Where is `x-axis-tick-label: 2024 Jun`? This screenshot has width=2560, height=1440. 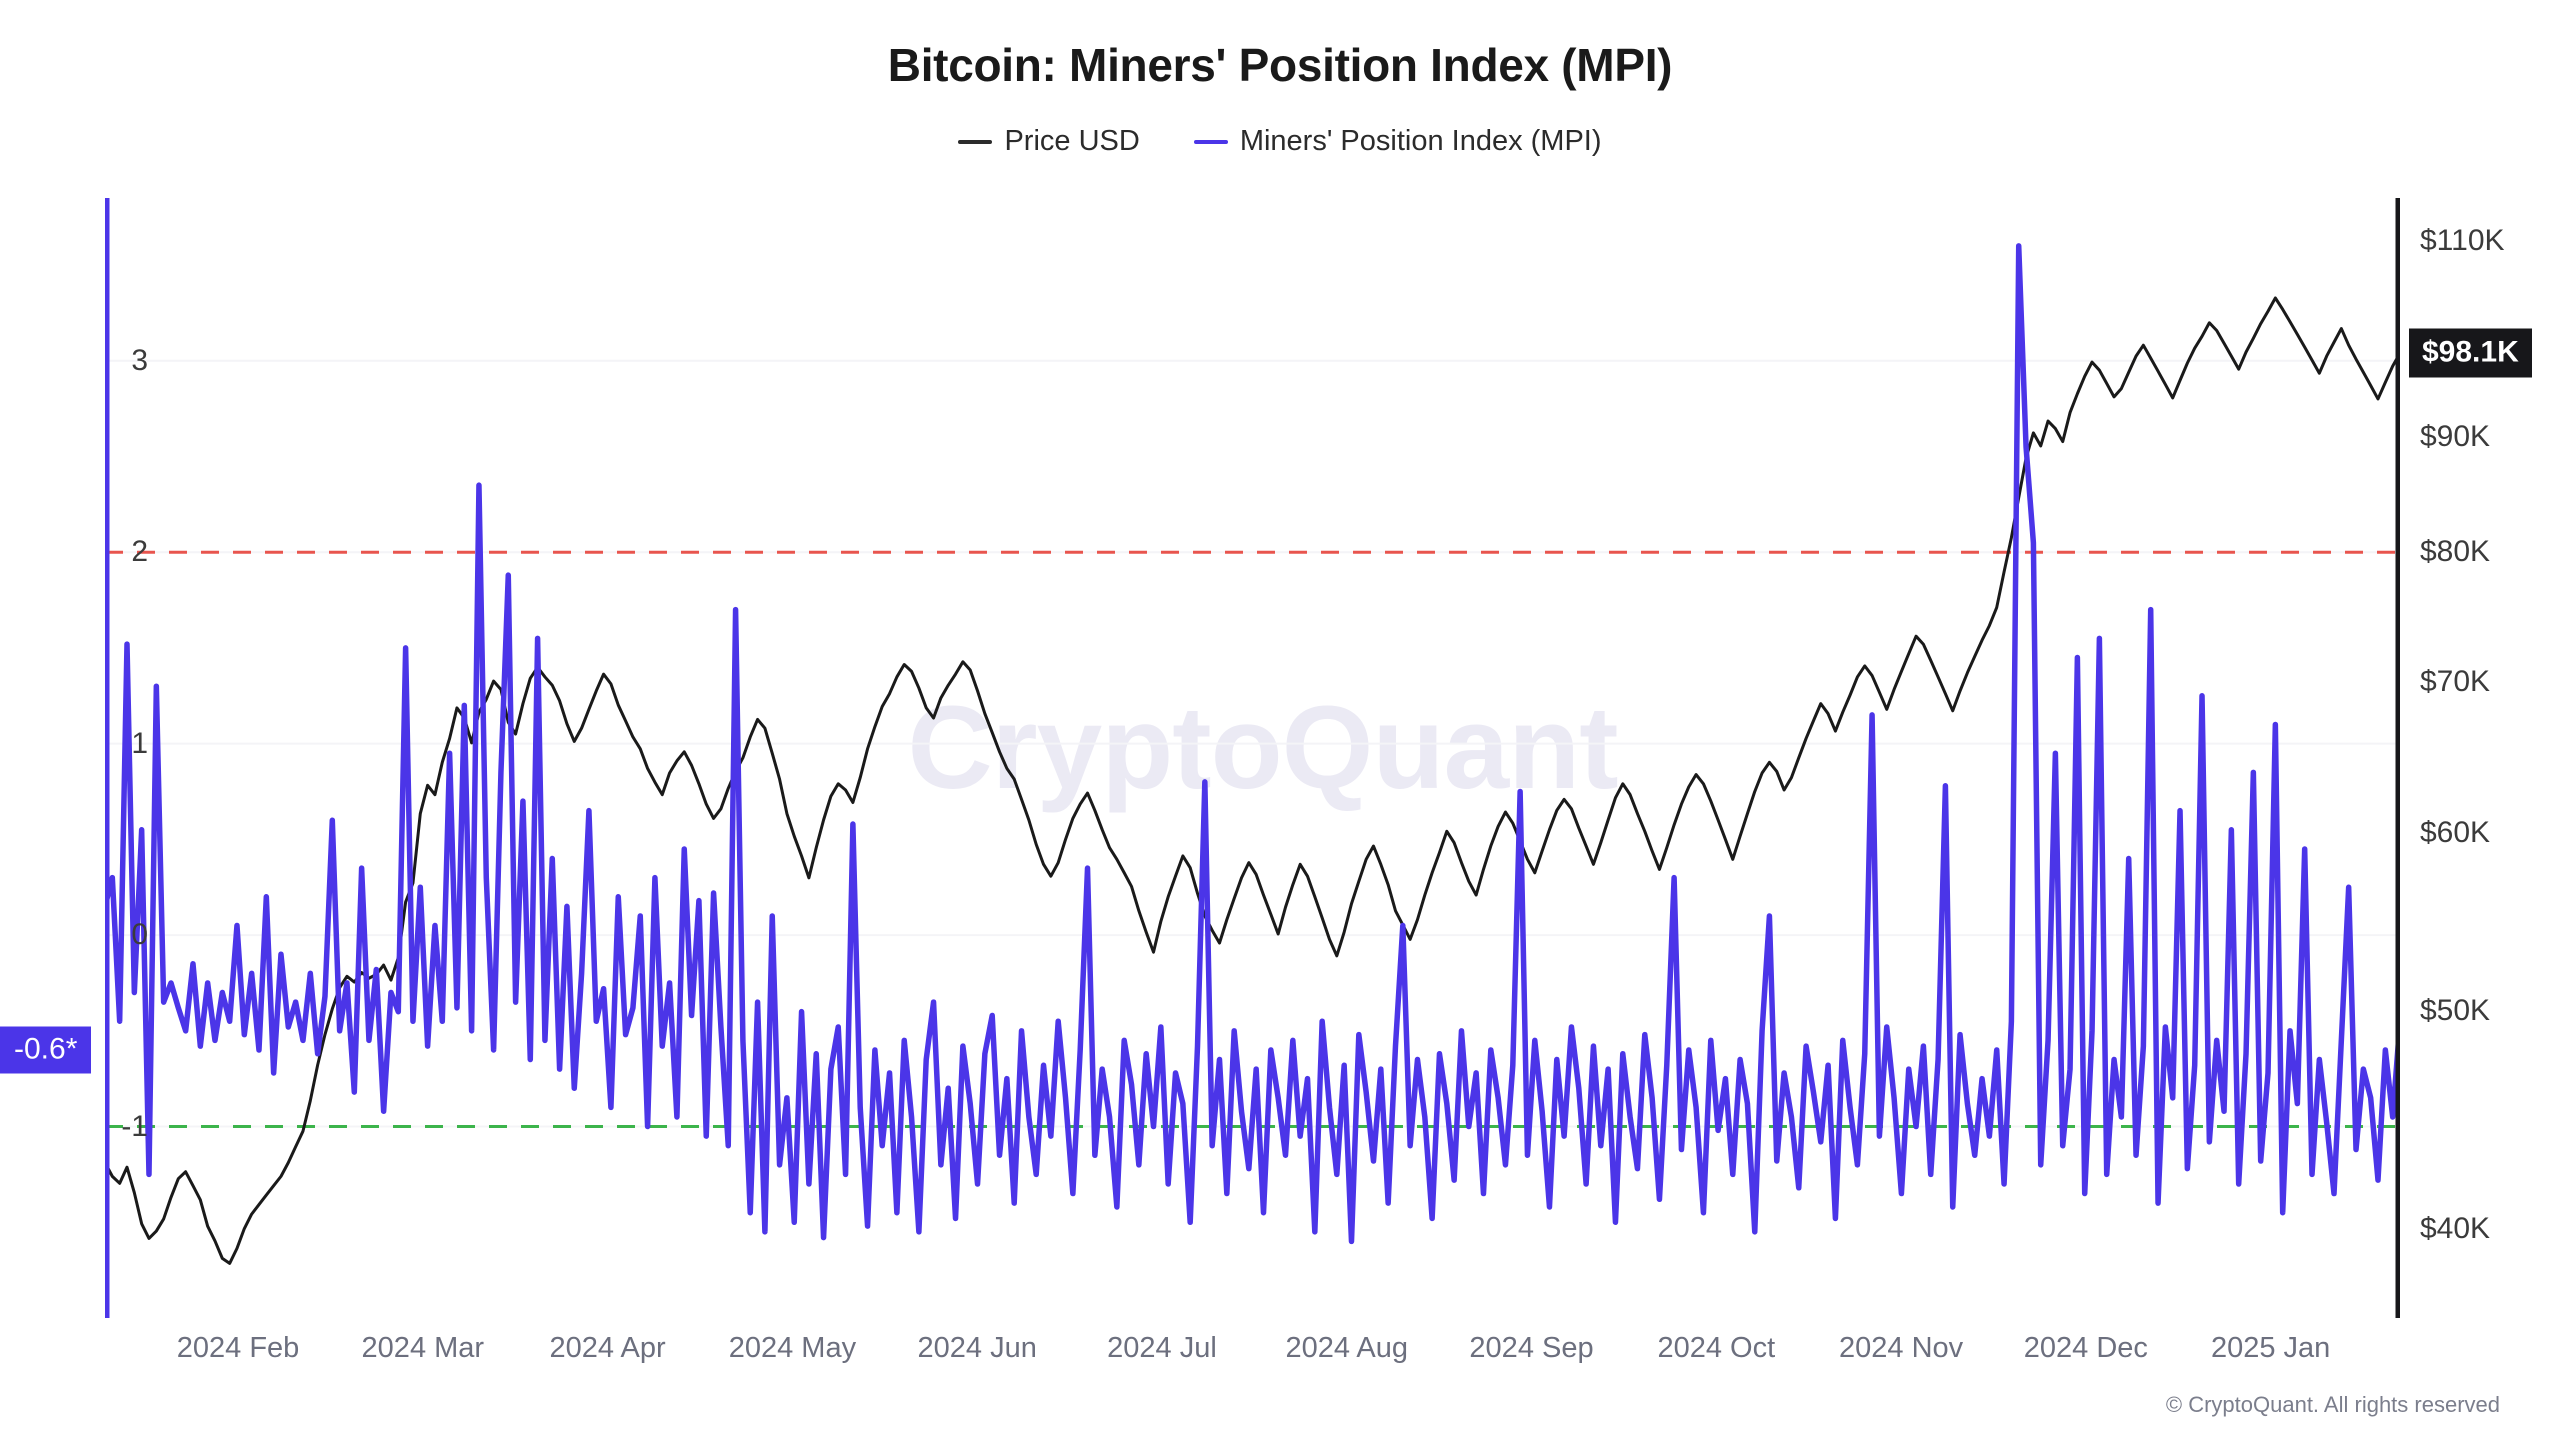 x-axis-tick-label: 2024 Jun is located at coordinates (977, 1348).